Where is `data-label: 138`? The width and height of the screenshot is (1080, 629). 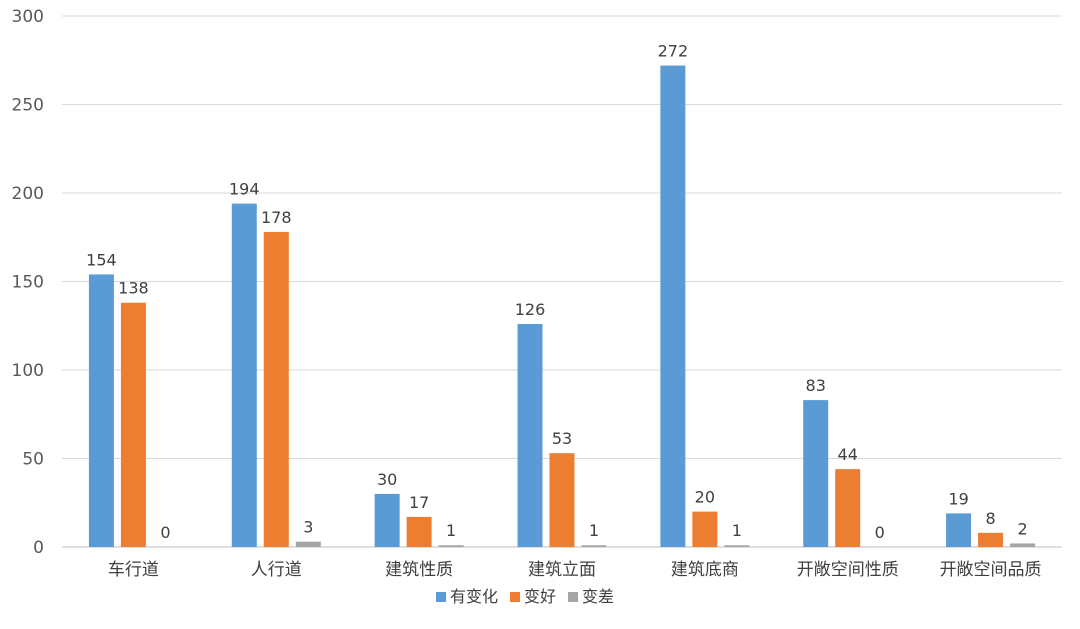 data-label: 138 is located at coordinates (133, 288).